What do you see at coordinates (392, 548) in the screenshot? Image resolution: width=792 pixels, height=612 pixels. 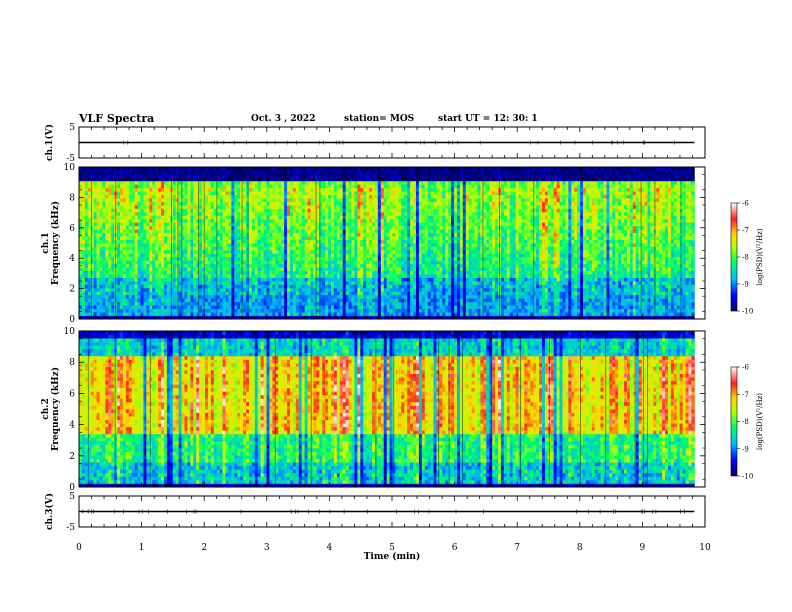 I see `x-tick-label: 5` at bounding box center [392, 548].